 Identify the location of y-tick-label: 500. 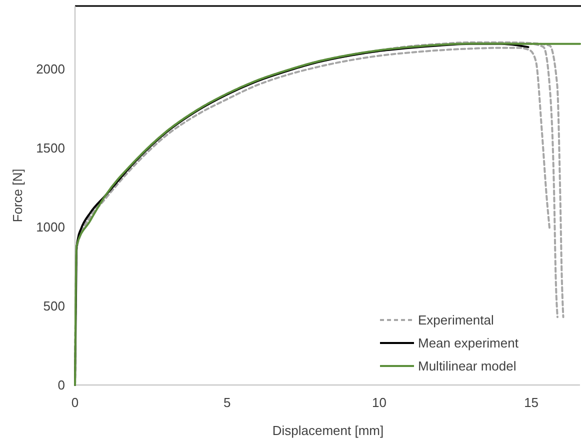
(54, 306).